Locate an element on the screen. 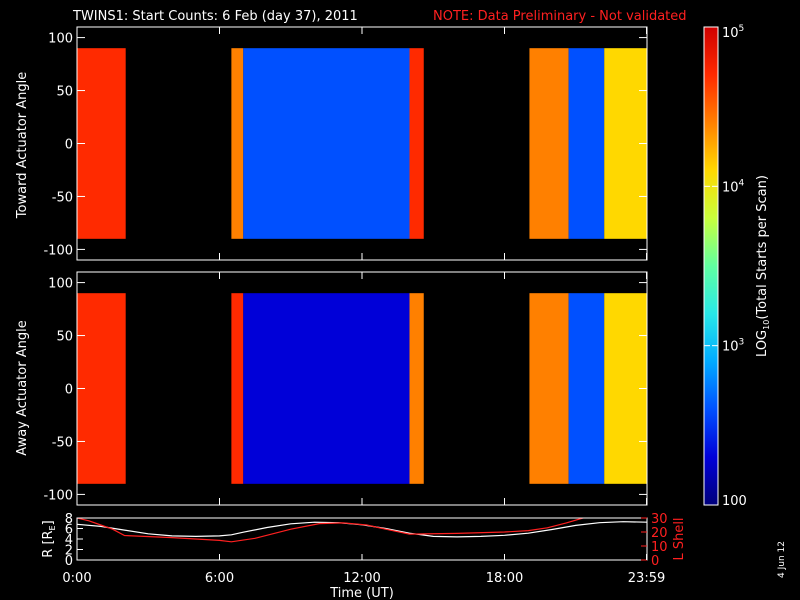 This screenshot has height=600, width=800. colorbar-label: LOG10(Total Starts per Scan) is located at coordinates (763, 266).